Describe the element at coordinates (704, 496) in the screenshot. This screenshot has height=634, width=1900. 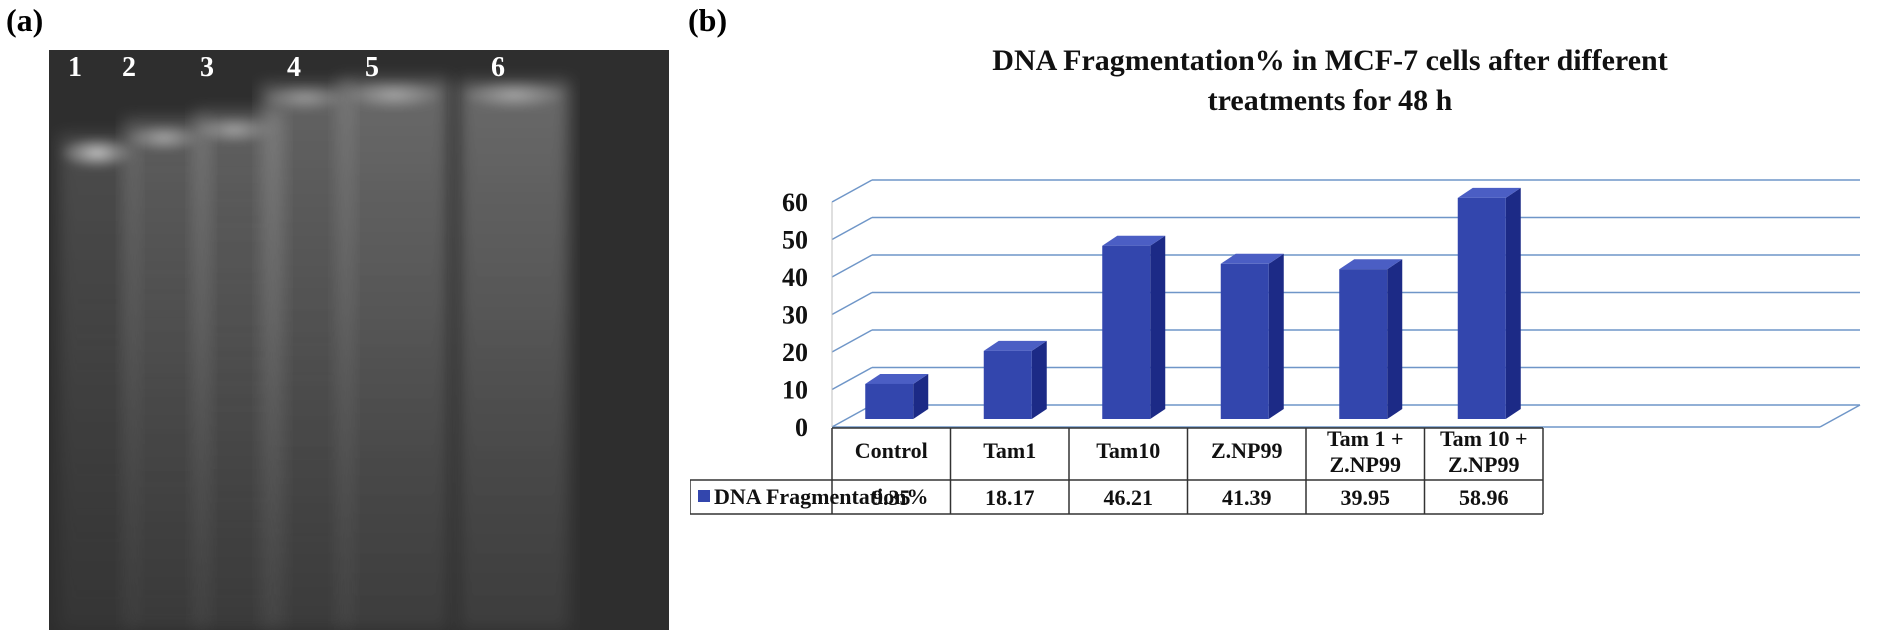
I see `legend-swatch` at that location.